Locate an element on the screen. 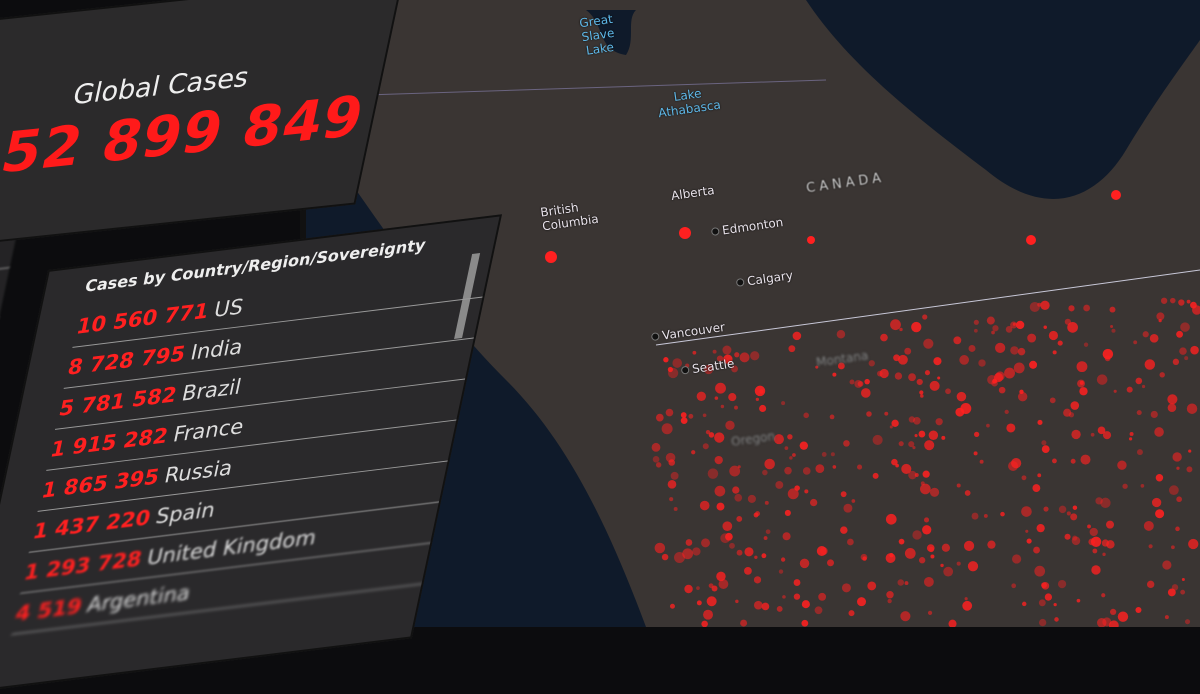 The height and width of the screenshot is (694, 1200). country-row is located at coordinates (10, 302).